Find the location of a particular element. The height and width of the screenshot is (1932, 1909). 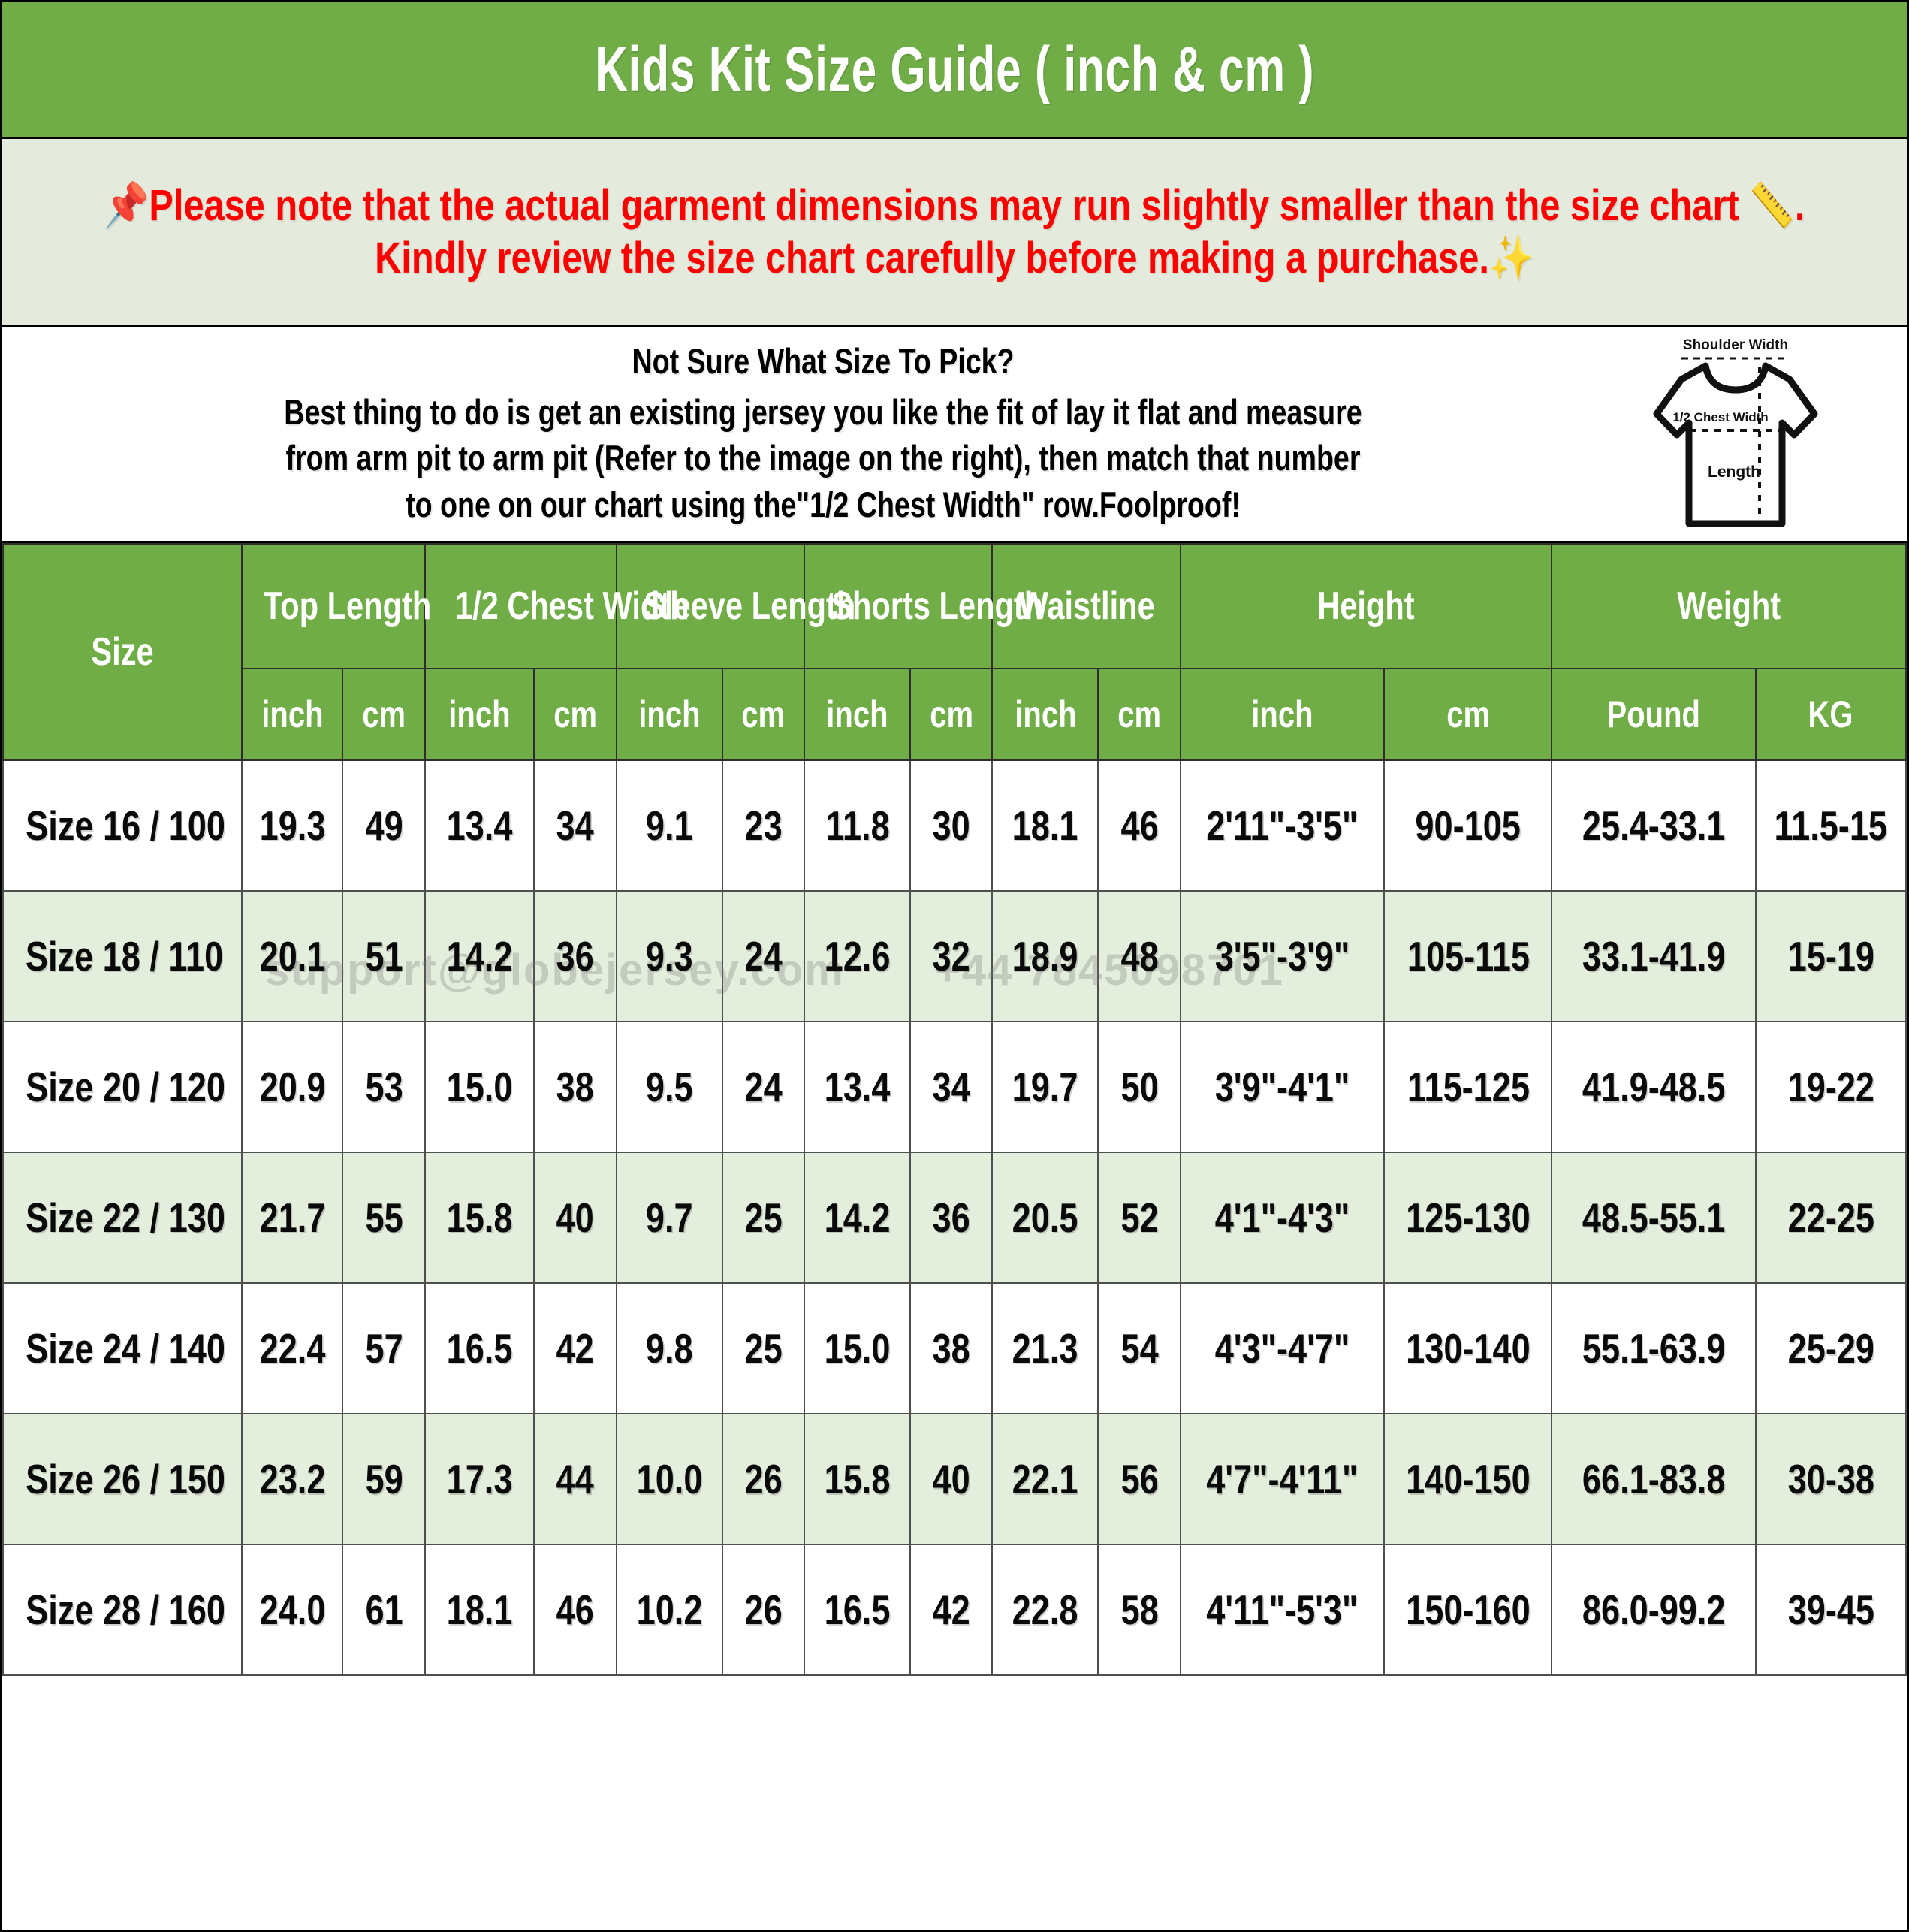

half-chest-width-label: 1/2 Chest Width is located at coordinates (1720, 417).